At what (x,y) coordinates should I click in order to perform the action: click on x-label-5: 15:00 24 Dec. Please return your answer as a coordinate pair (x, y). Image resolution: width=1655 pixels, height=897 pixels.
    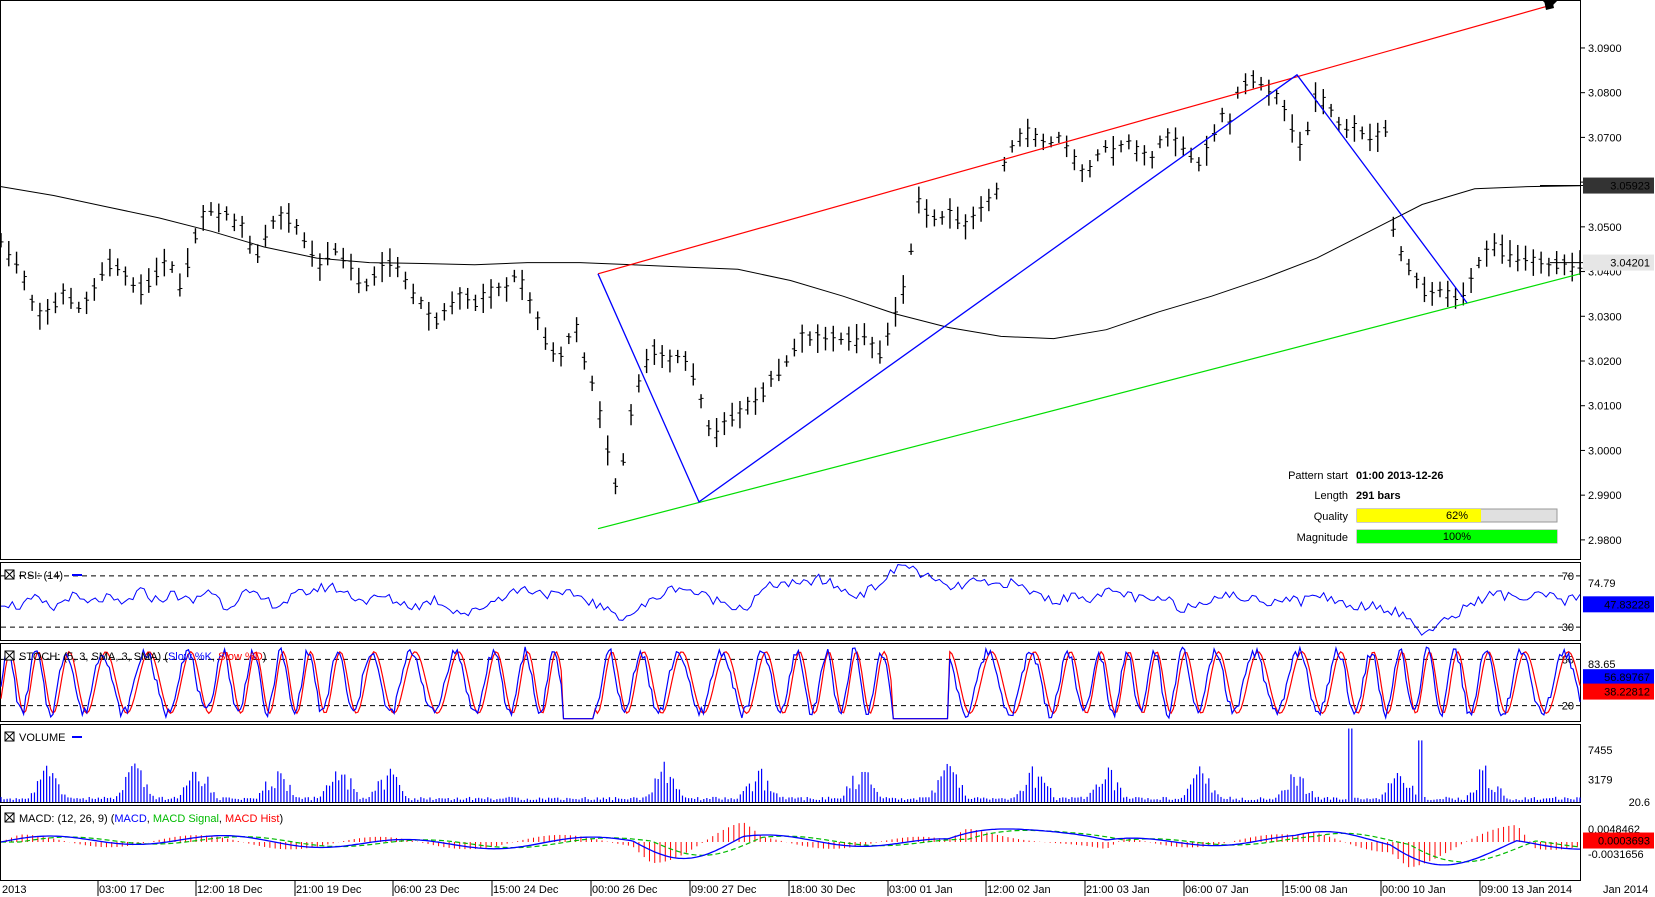
    Looking at the image, I should click on (526, 890).